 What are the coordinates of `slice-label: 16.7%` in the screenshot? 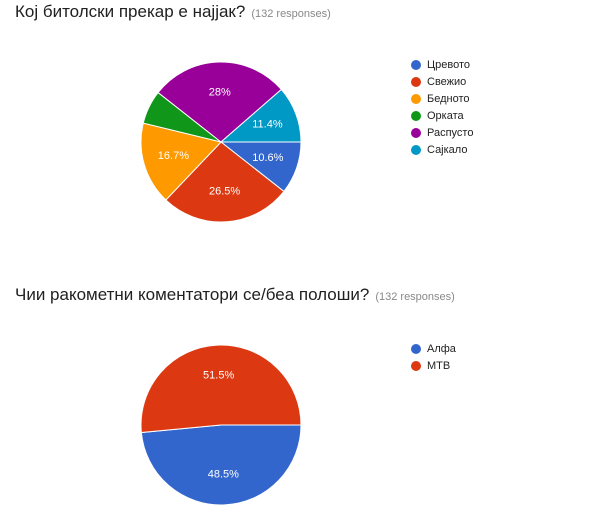 It's located at (173, 156).